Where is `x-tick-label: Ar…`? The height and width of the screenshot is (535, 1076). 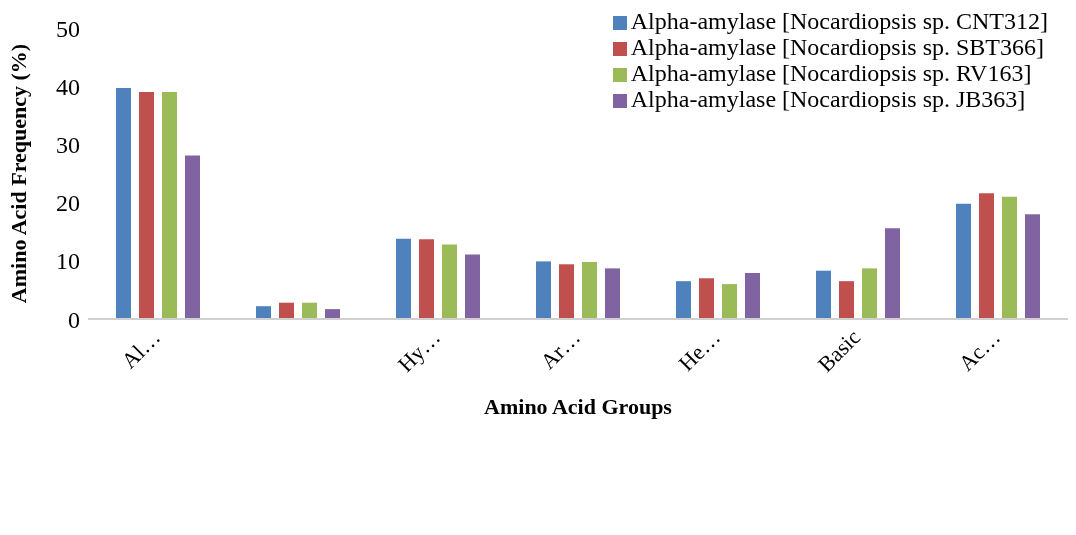 x-tick-label: Ar… is located at coordinates (560, 349).